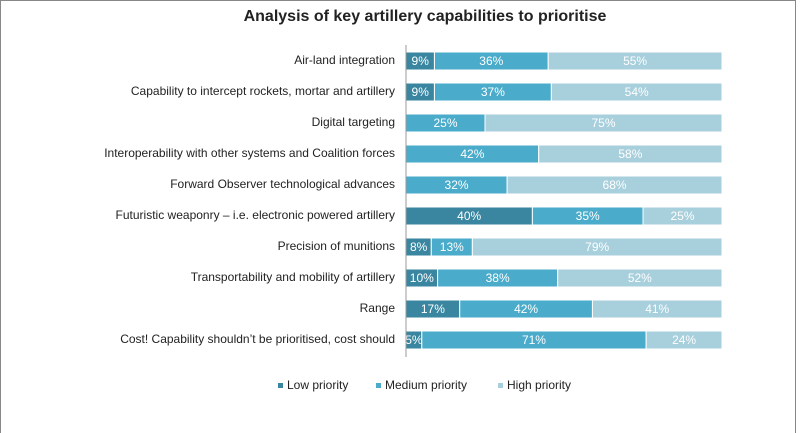 The image size is (800, 433). What do you see at coordinates (426, 385) in the screenshot?
I see `legend-label: Medium priority` at bounding box center [426, 385].